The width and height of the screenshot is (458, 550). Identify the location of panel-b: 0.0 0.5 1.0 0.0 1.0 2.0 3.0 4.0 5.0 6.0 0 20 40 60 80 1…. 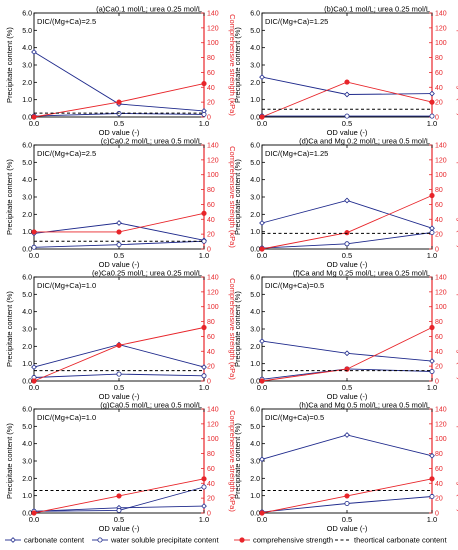
(345, 71).